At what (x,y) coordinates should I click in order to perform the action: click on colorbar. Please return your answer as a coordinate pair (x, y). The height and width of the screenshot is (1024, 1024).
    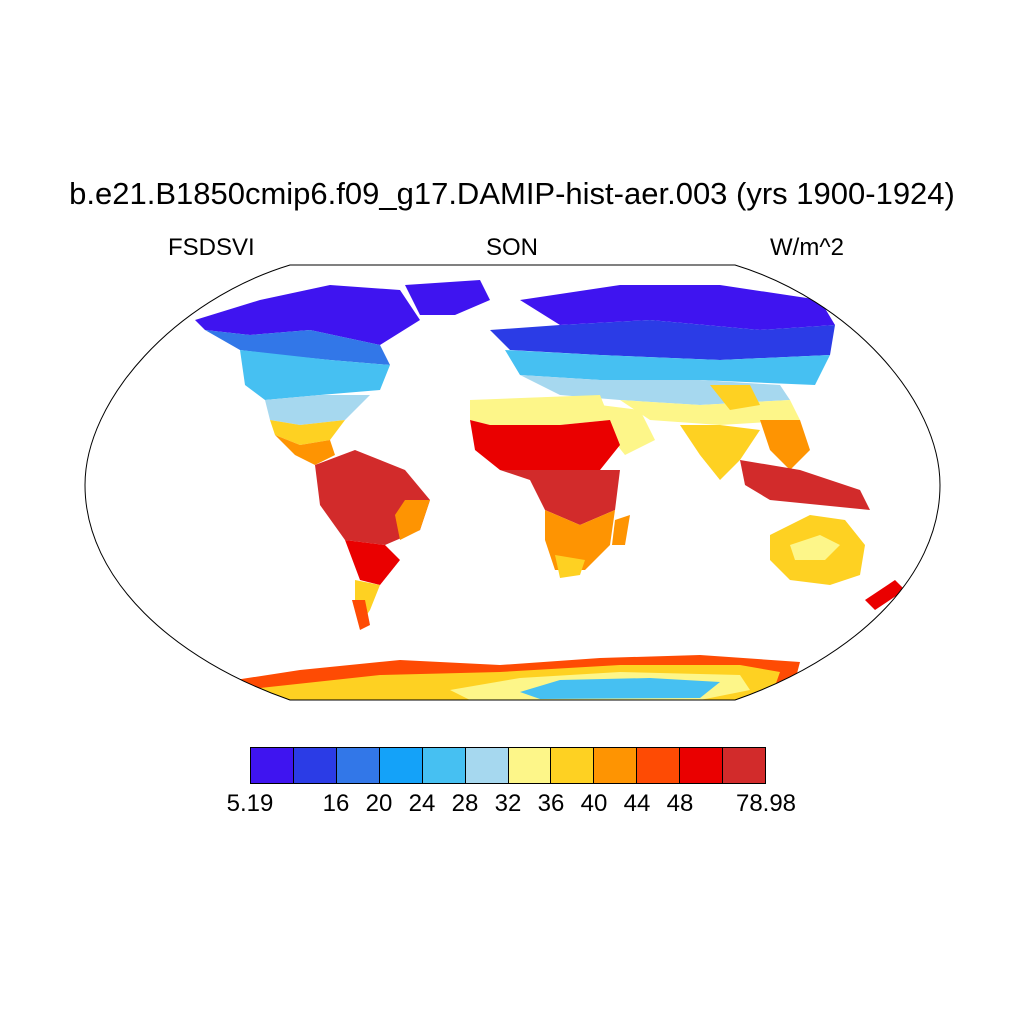
    Looking at the image, I should click on (508, 765).